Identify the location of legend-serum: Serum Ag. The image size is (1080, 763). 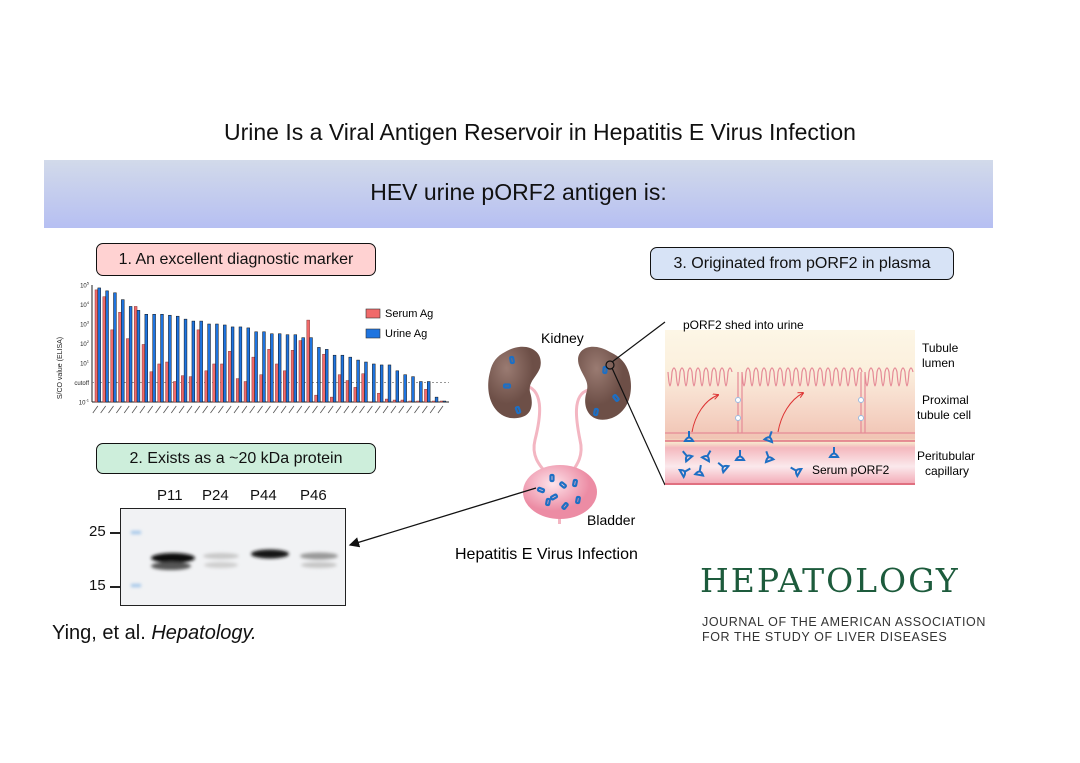
(409, 314).